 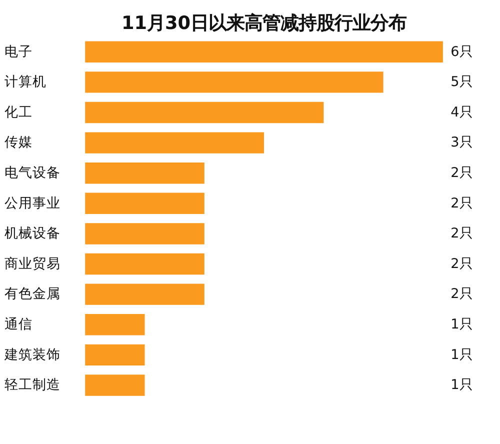 I want to click on data-label: 5只, so click(x=462, y=82).